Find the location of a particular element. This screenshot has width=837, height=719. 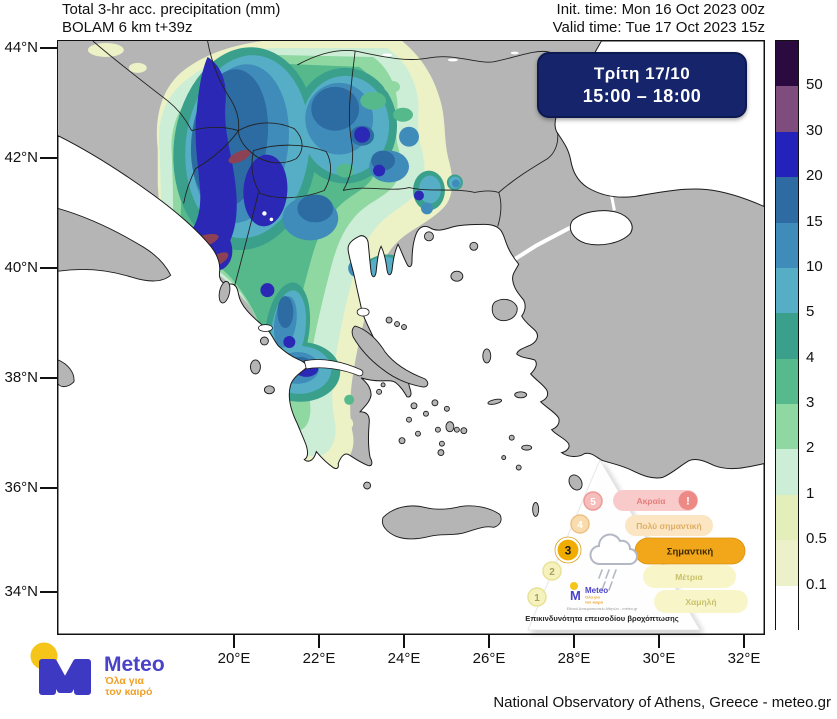

lat-label: 36°N is located at coordinates (21, 487).